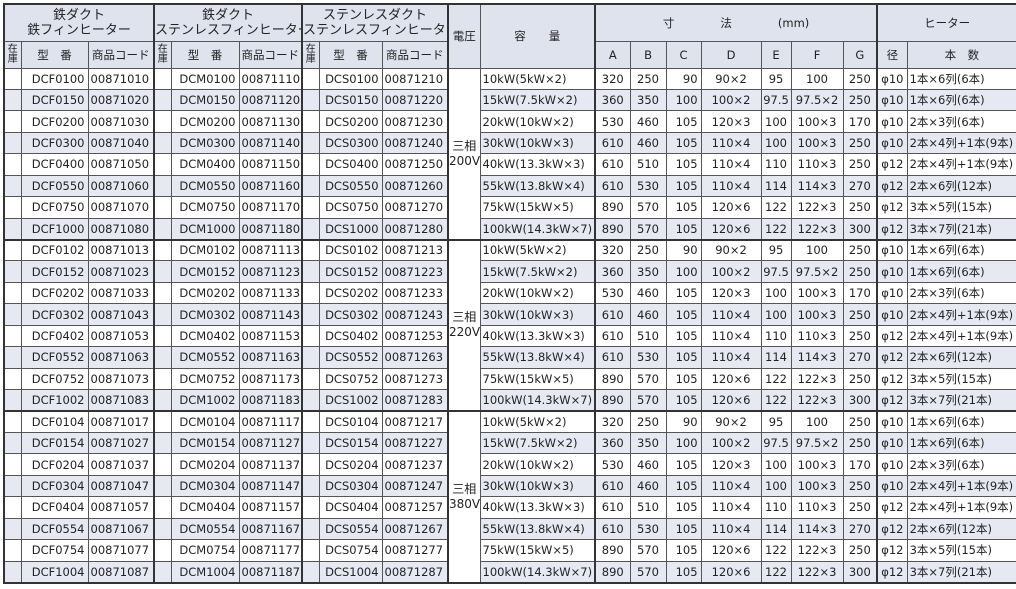 The width and height of the screenshot is (1016, 589). What do you see at coordinates (464, 153) in the screenshot?
I see `voltage-cell: 三相 200V` at bounding box center [464, 153].